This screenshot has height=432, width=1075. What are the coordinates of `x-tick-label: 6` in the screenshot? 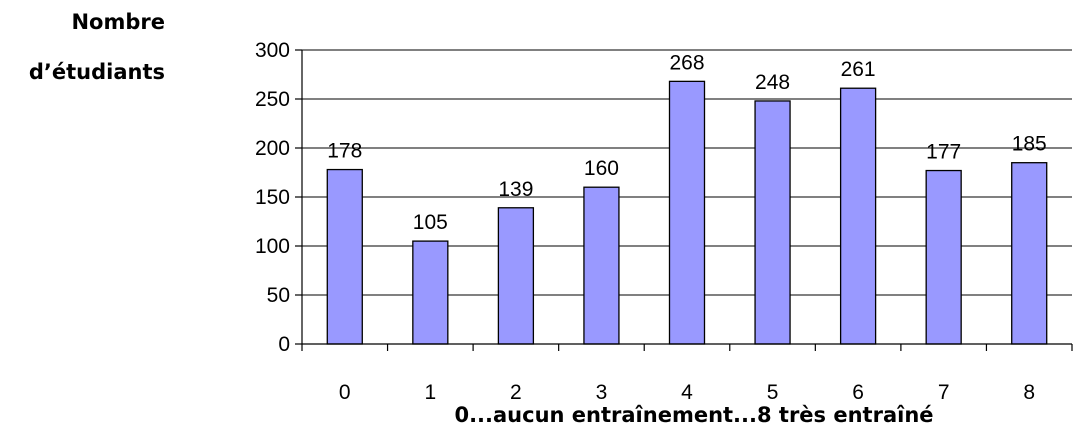 It's located at (858, 392).